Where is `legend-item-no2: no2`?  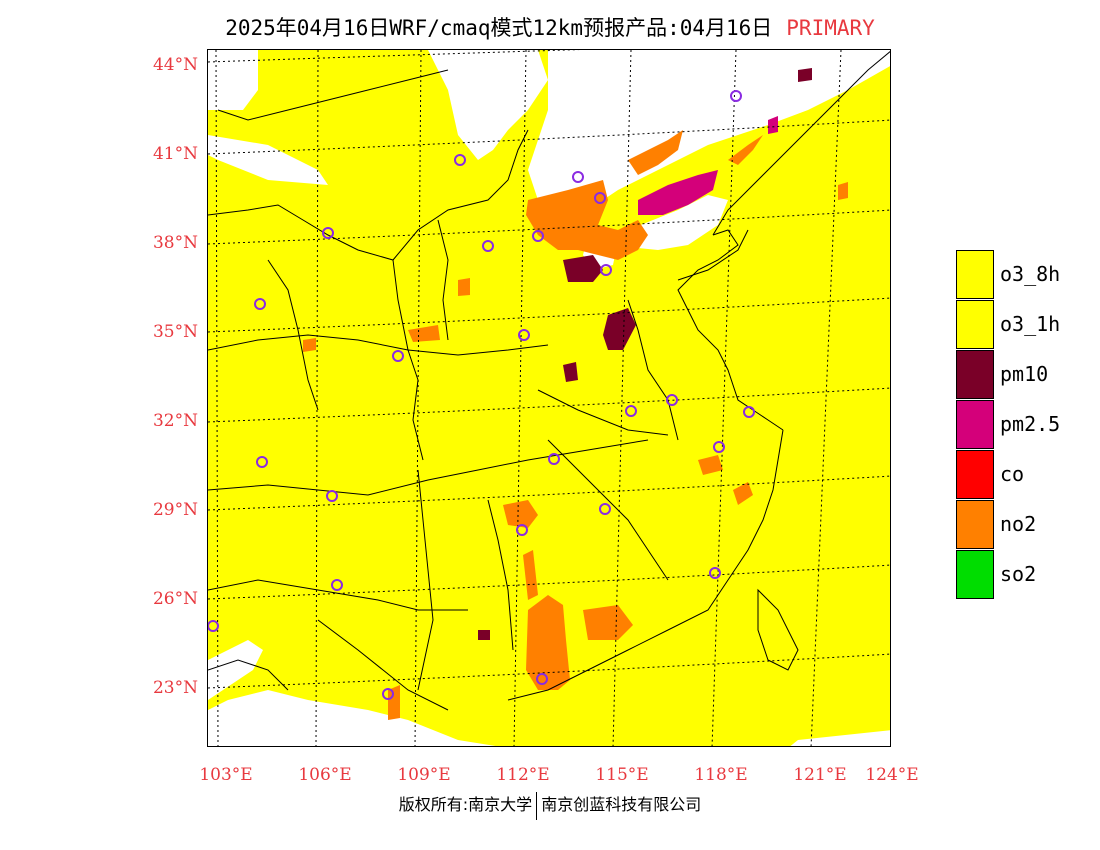
legend-item-no2: no2 is located at coordinates (1008, 524).